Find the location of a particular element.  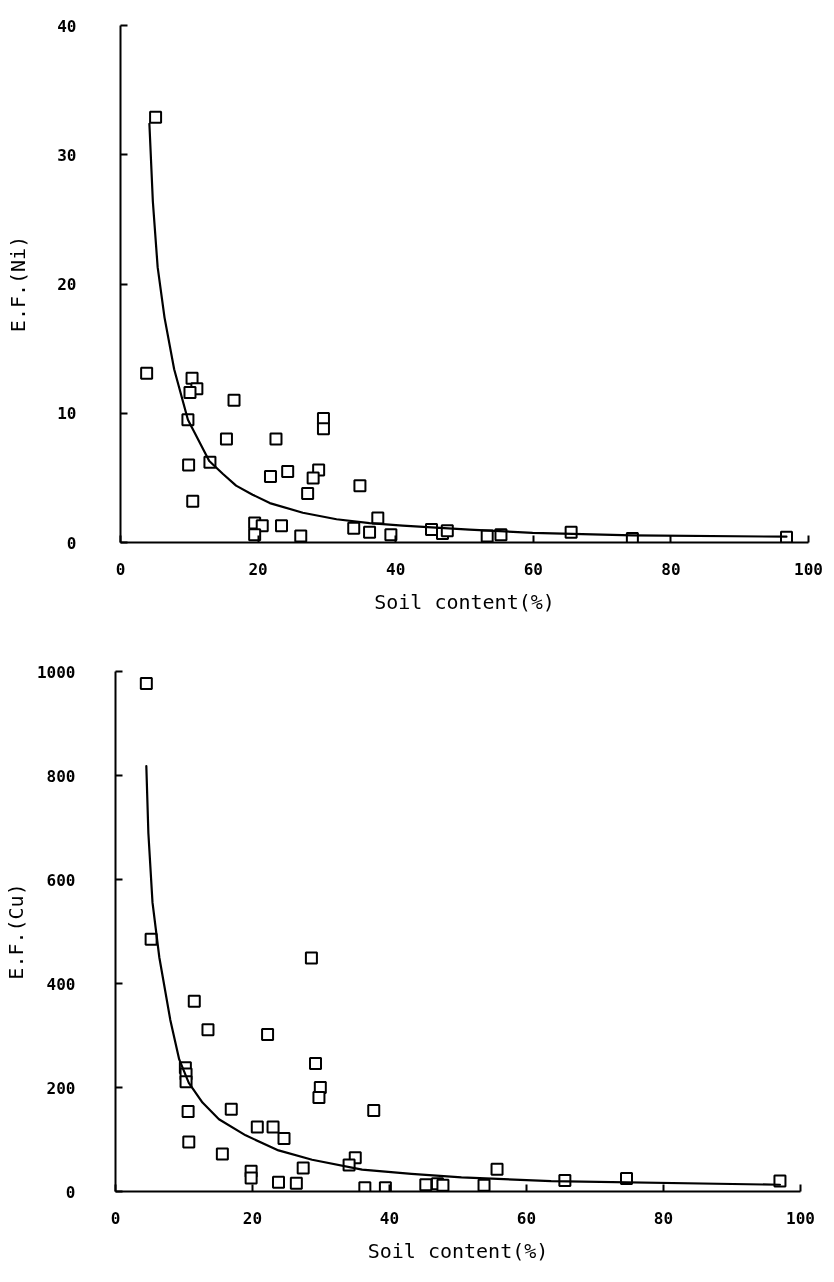

y-tick-label: 400 is located at coordinates (61, 984).